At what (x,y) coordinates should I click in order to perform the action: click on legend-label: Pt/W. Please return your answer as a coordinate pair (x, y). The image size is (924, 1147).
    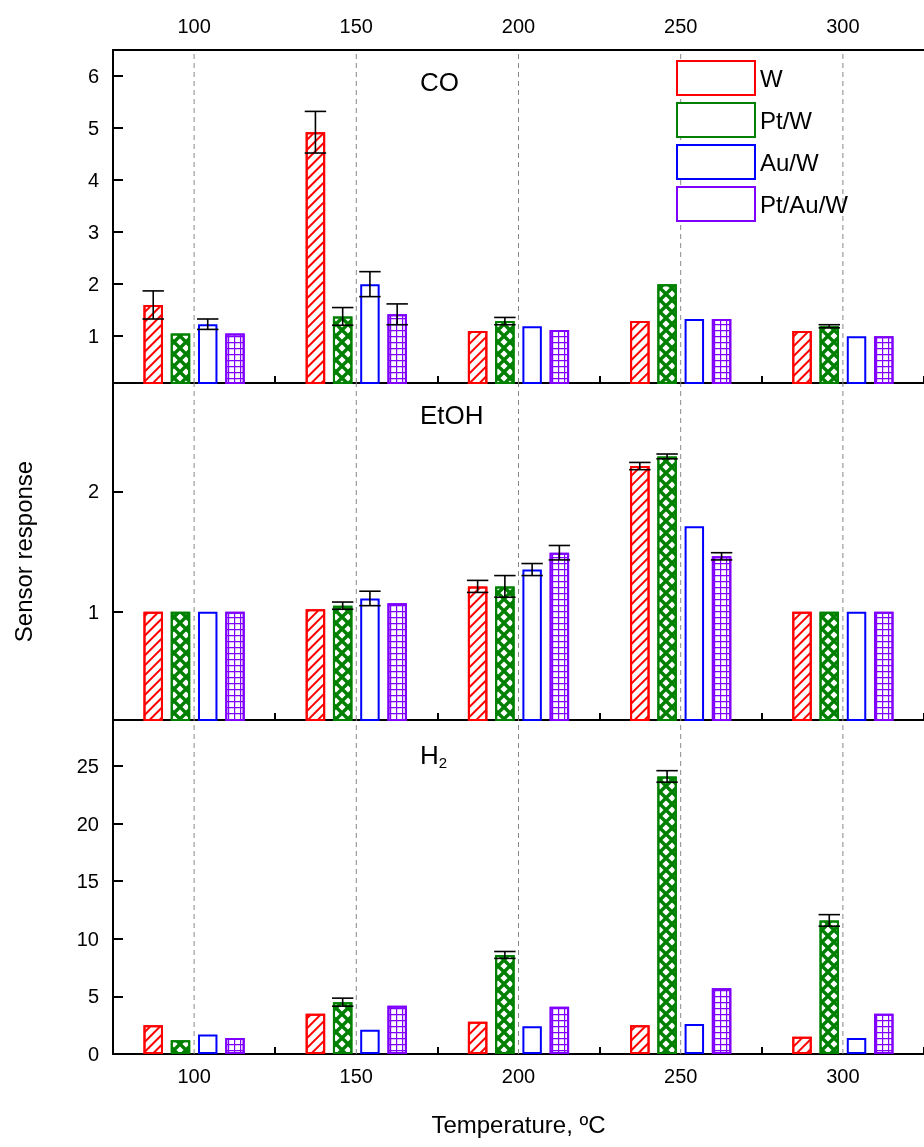
    Looking at the image, I should click on (786, 120).